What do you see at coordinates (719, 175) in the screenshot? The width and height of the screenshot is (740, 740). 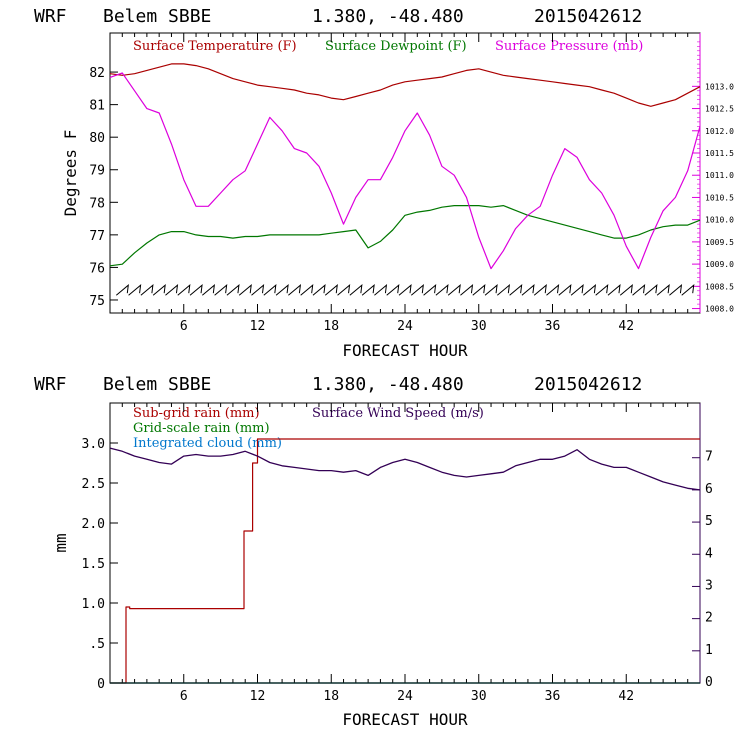 I see `y2-tick-label: 1011.0` at bounding box center [719, 175].